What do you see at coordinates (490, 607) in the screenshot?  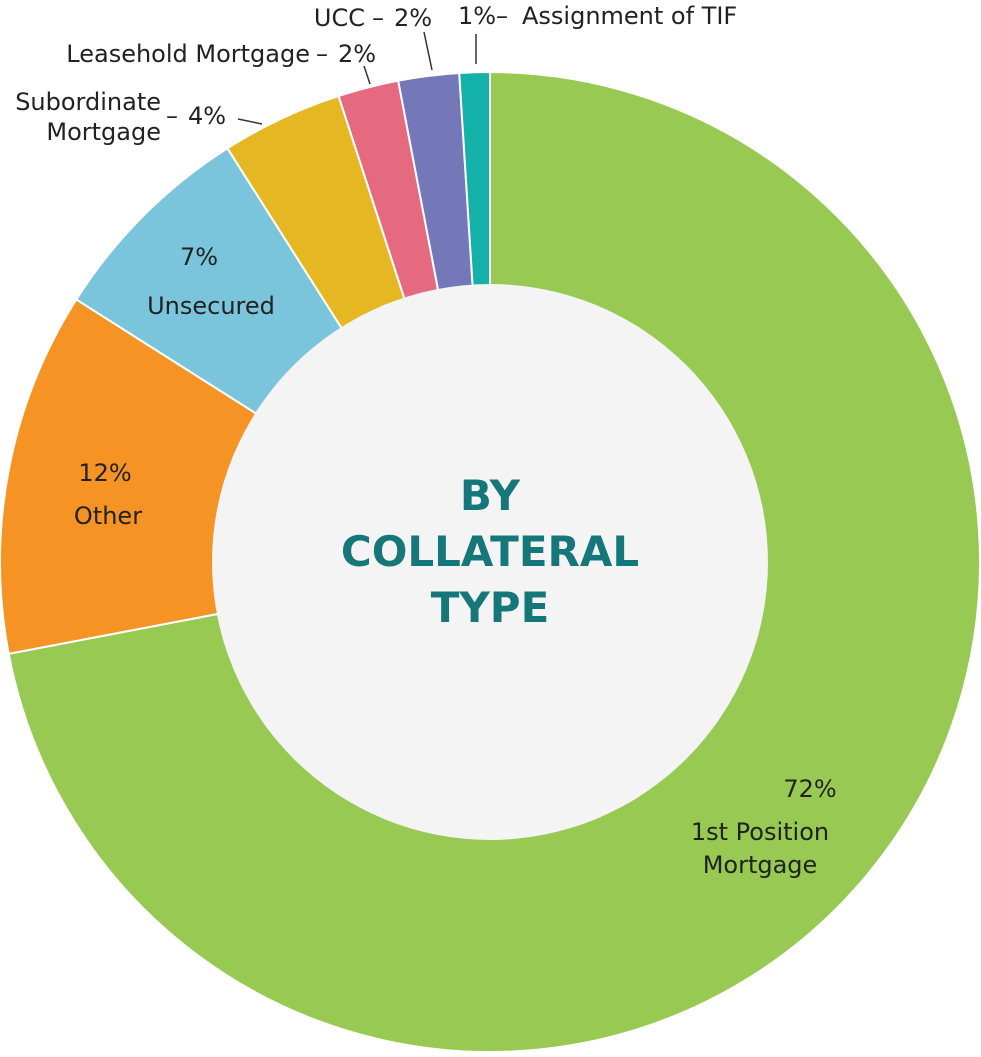 I see `center-title-line-3: TYPE` at bounding box center [490, 607].